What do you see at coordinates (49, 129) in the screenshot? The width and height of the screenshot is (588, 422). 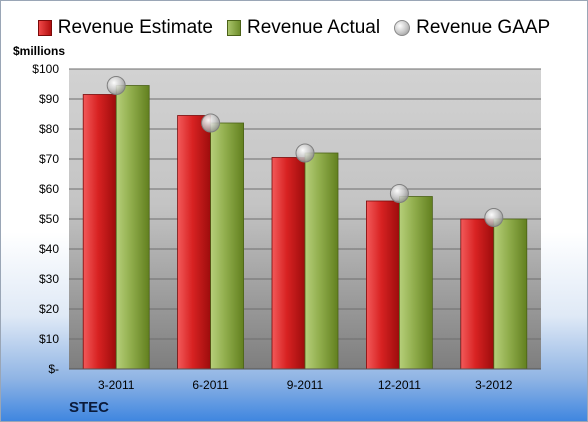 I see `y-tick-label: $80` at bounding box center [49, 129].